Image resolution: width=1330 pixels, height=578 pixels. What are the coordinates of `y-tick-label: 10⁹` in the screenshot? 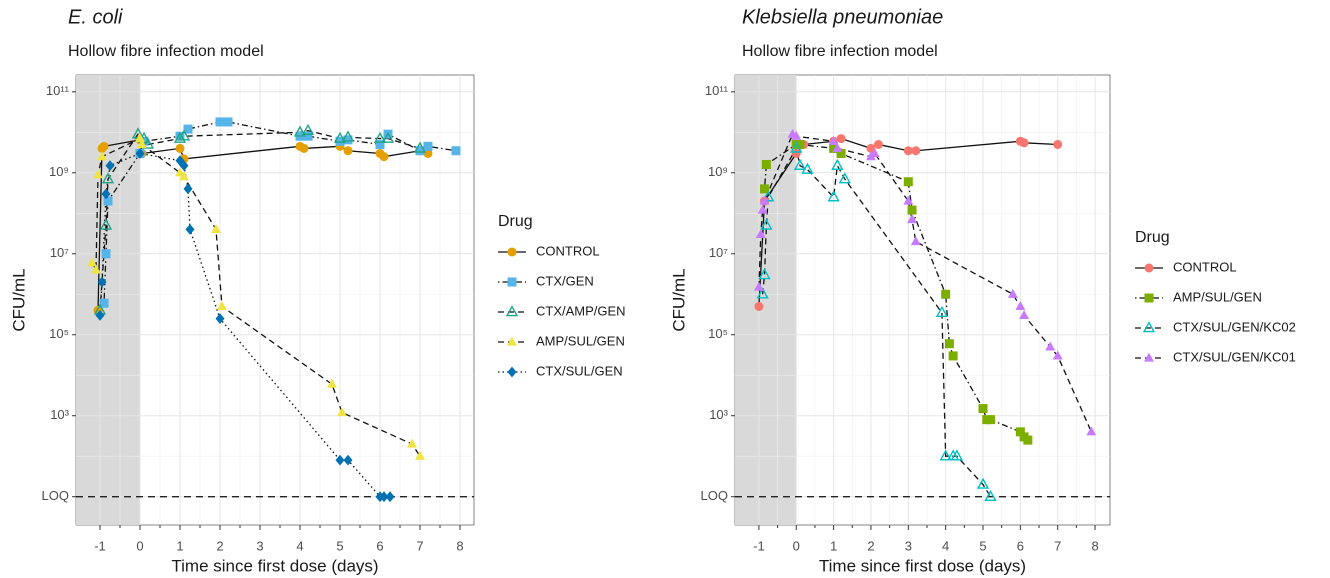 It's located at (59, 171).